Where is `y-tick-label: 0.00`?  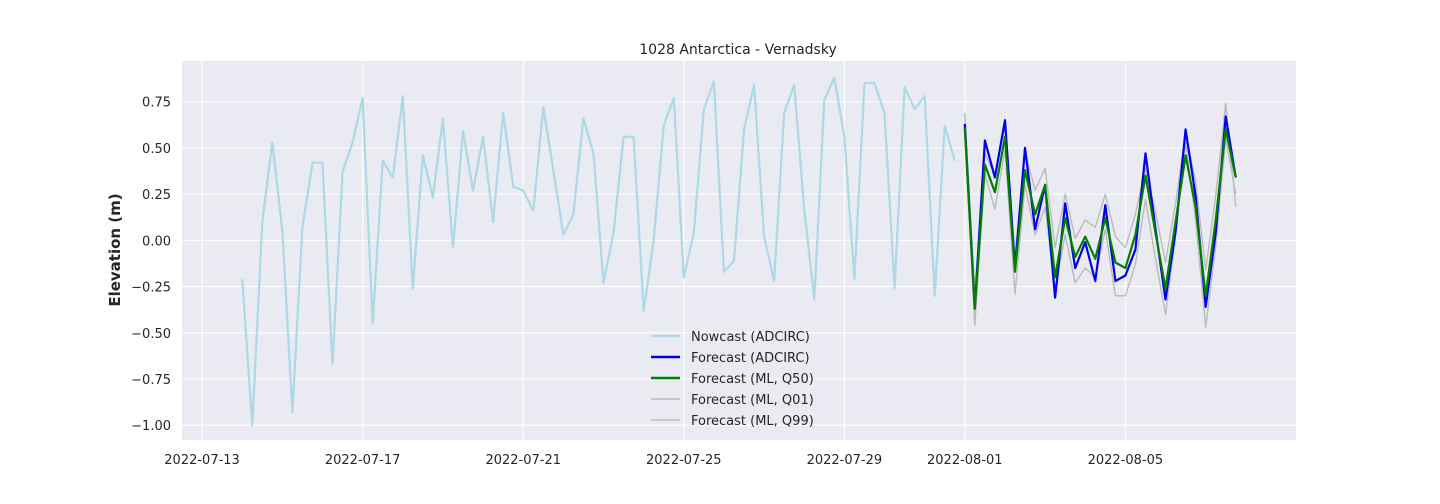
y-tick-label: 0.00 is located at coordinates (156, 241).